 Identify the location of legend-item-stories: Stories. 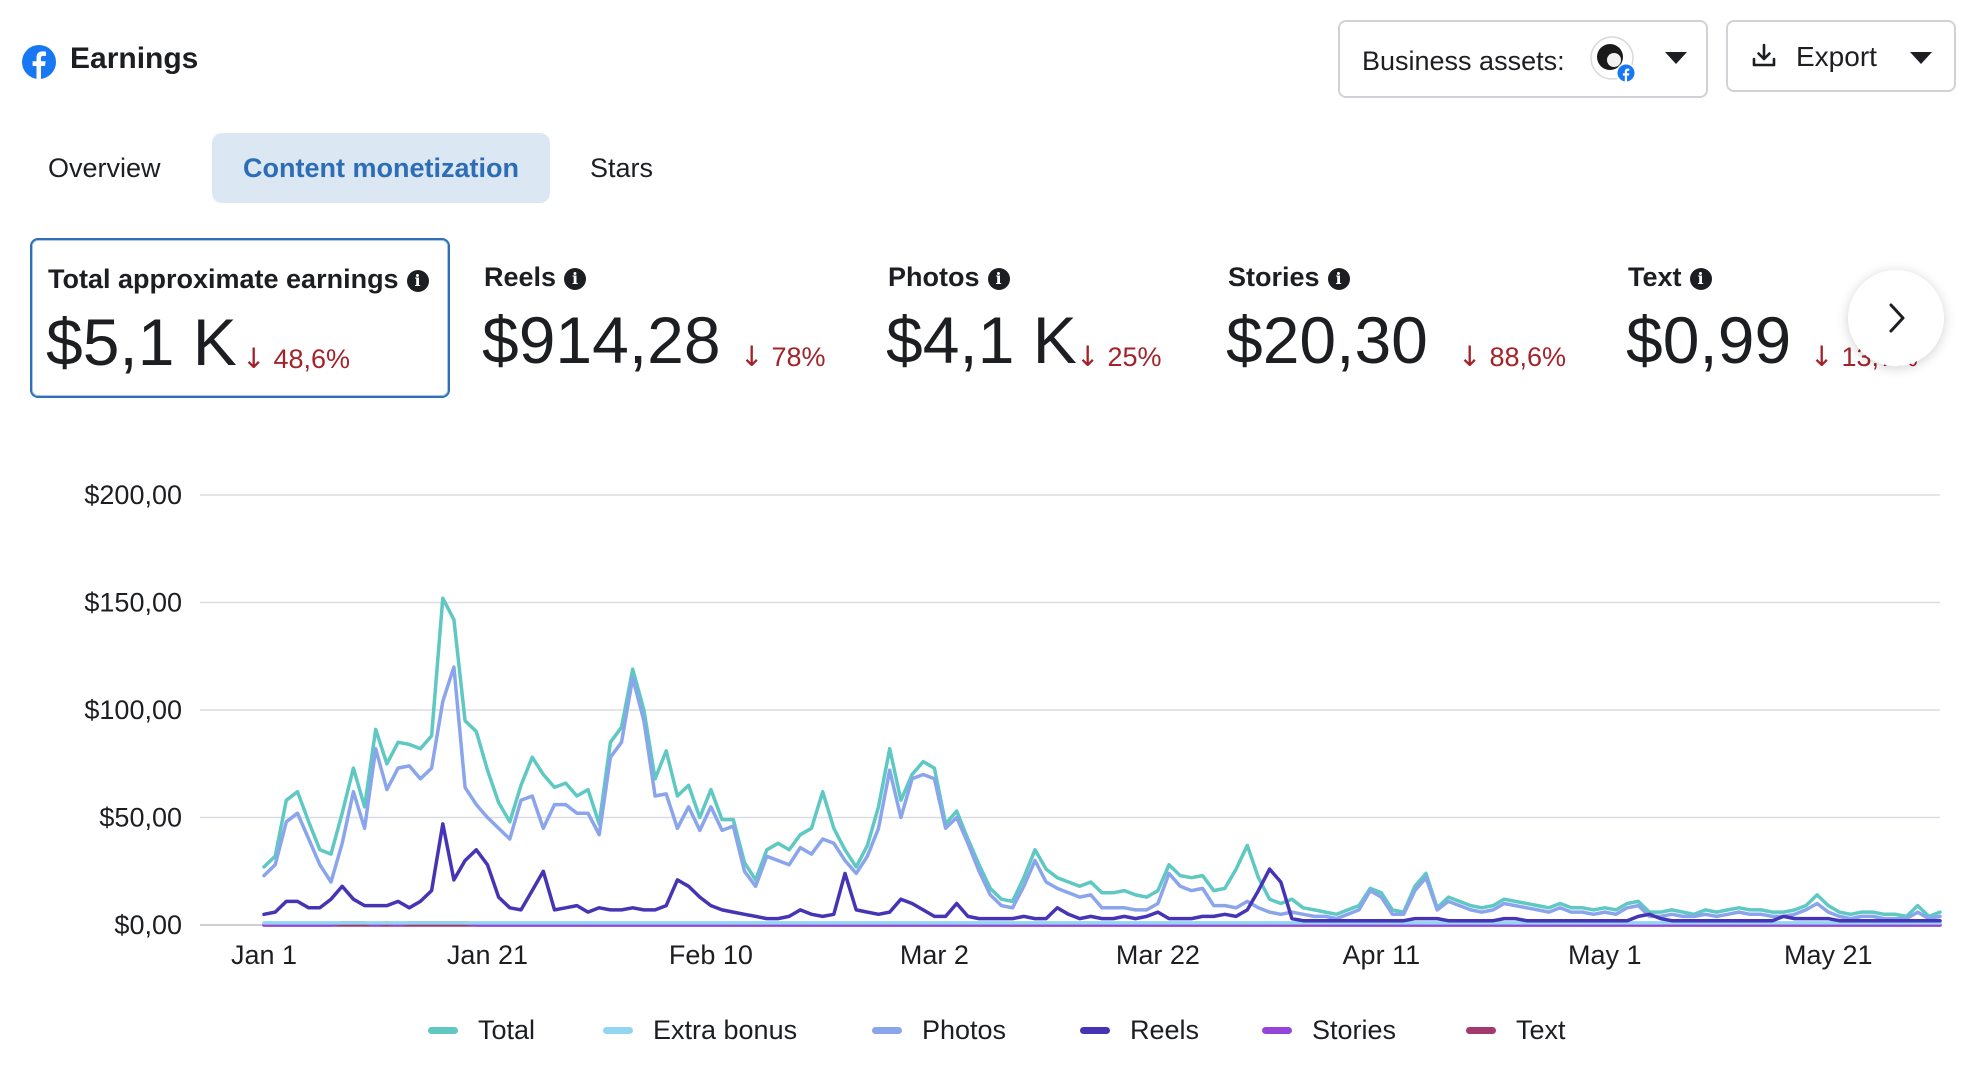
(1329, 1030).